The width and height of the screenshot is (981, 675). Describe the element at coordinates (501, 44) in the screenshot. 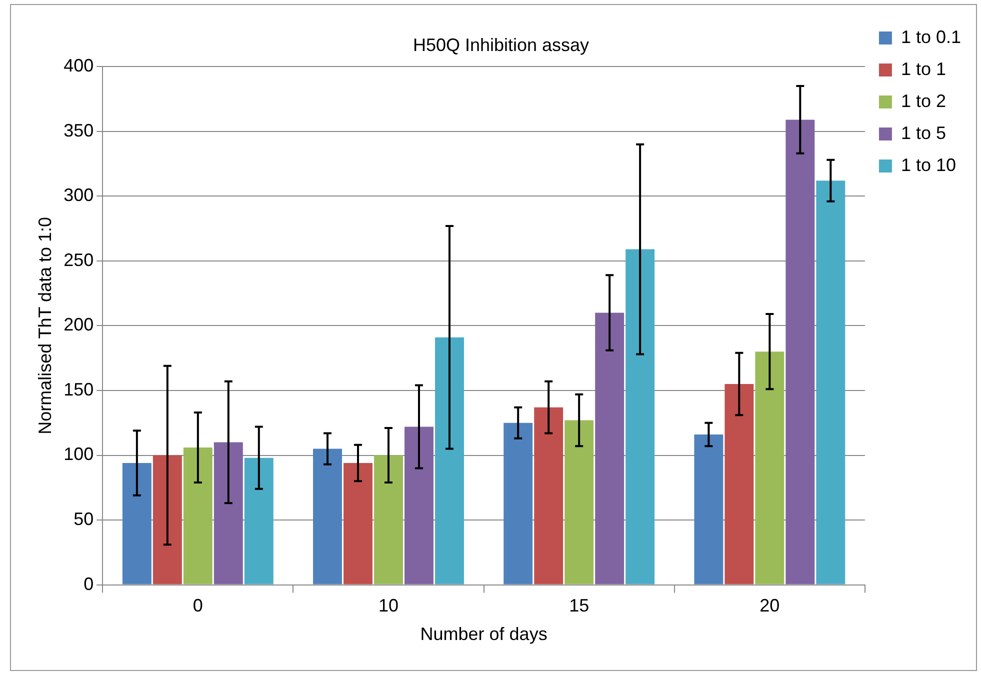

I see `chart-title: H50Q Inhibition assay` at that location.